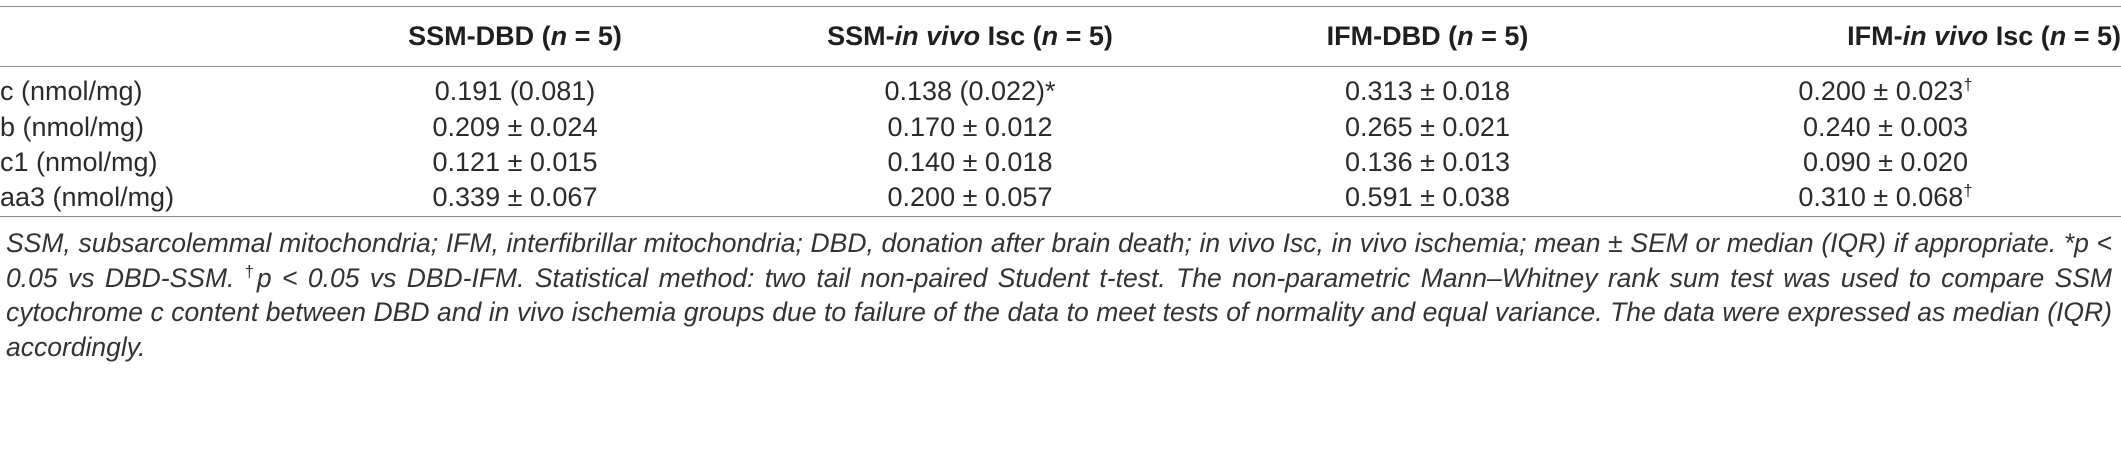 The width and height of the screenshot is (2121, 451). What do you see at coordinates (515, 197) in the screenshot?
I see `table-cell: 0.339 ± 0.067` at bounding box center [515, 197].